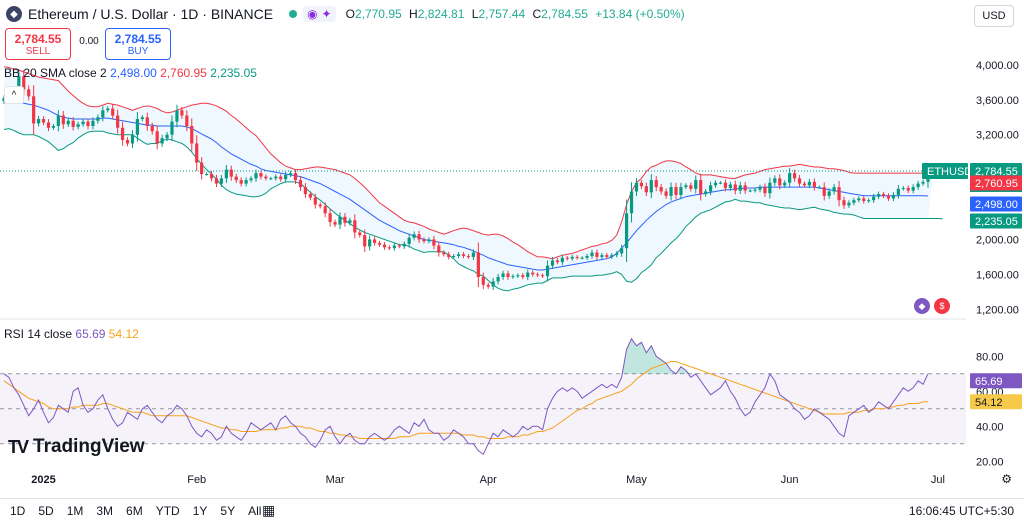 The width and height of the screenshot is (1024, 525). I want to click on time-tick-label: Apr, so click(488, 480).